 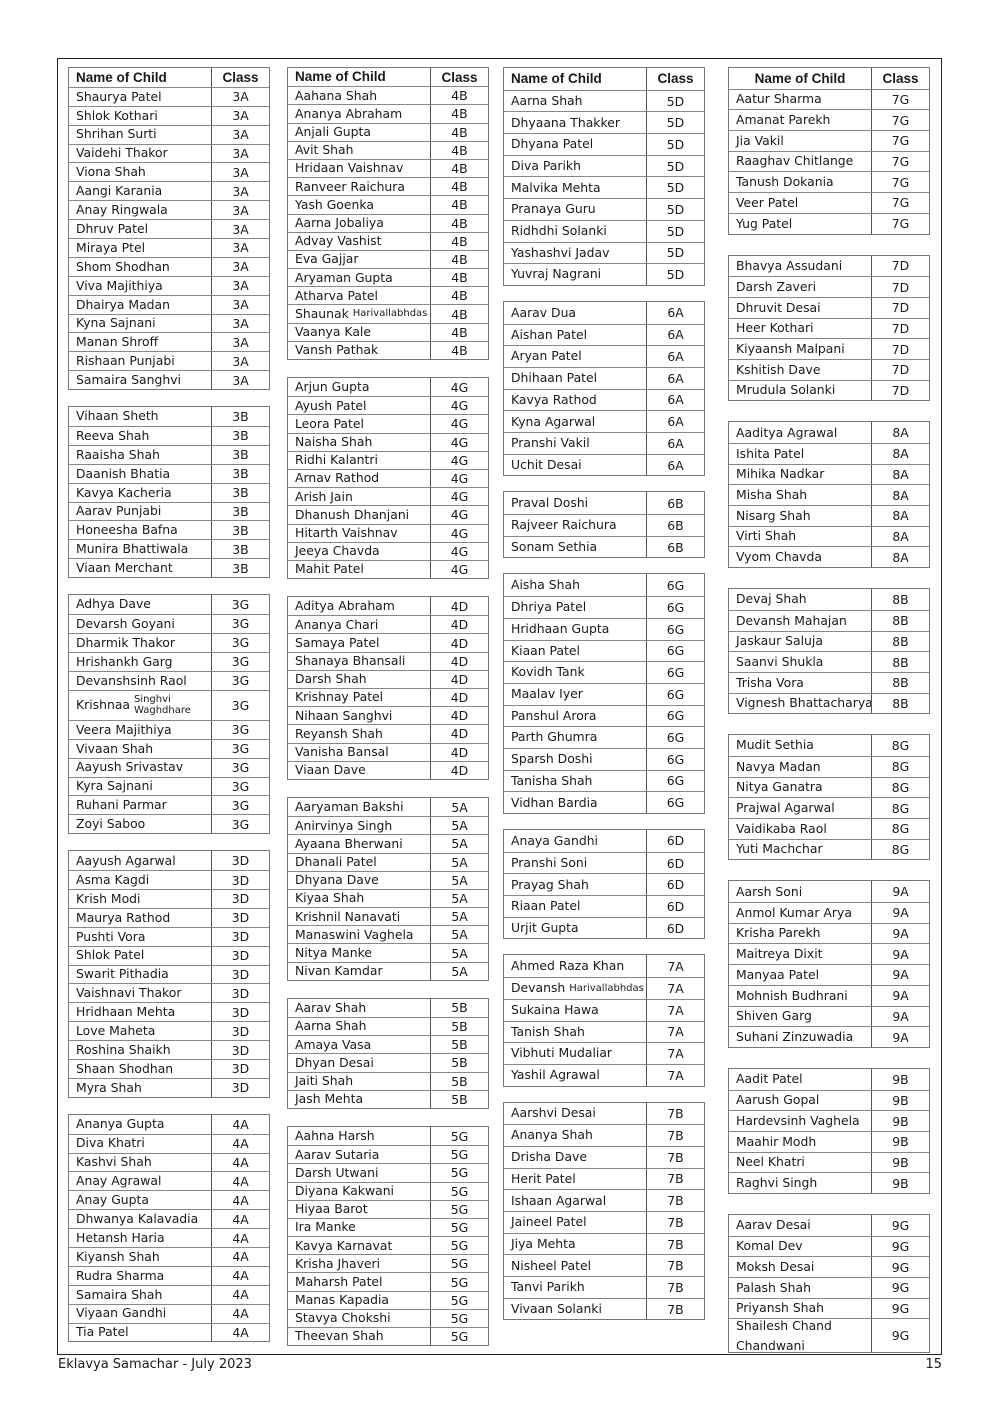 What do you see at coordinates (140, 1257) in the screenshot?
I see `child-name: Kiyansh Shah` at bounding box center [140, 1257].